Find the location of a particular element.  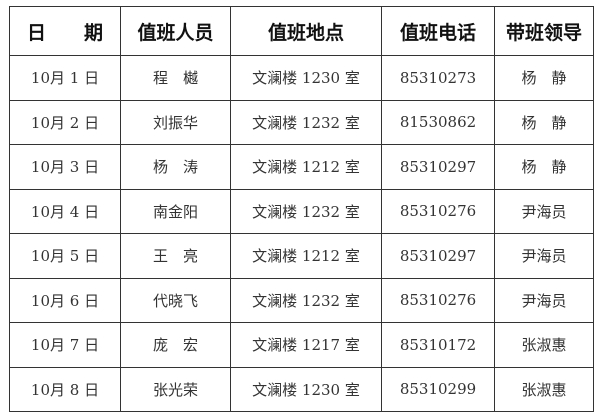

header-phone: 值班电话 is located at coordinates (438, 31).